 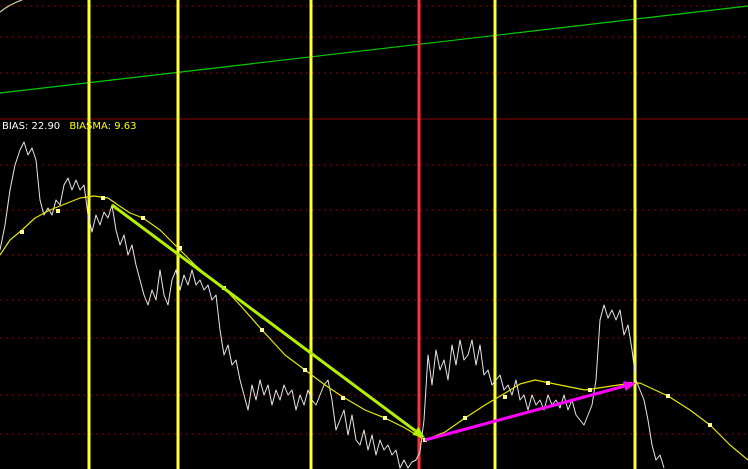 What do you see at coordinates (11, 6) in the screenshot?
I see `upper-panel-arc` at bounding box center [11, 6].